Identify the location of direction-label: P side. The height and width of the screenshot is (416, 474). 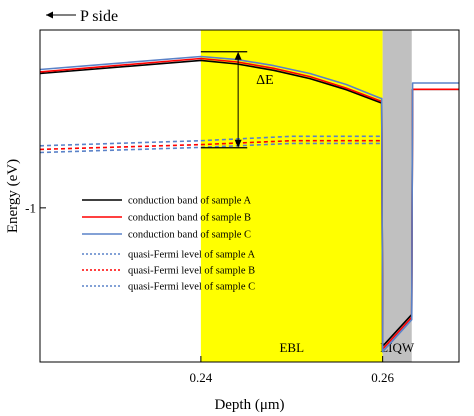
(99, 16).